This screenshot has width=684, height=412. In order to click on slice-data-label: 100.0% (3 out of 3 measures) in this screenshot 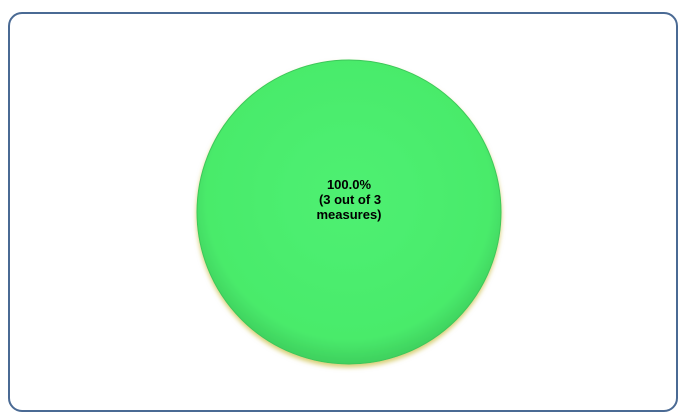, I will do `click(348, 199)`.